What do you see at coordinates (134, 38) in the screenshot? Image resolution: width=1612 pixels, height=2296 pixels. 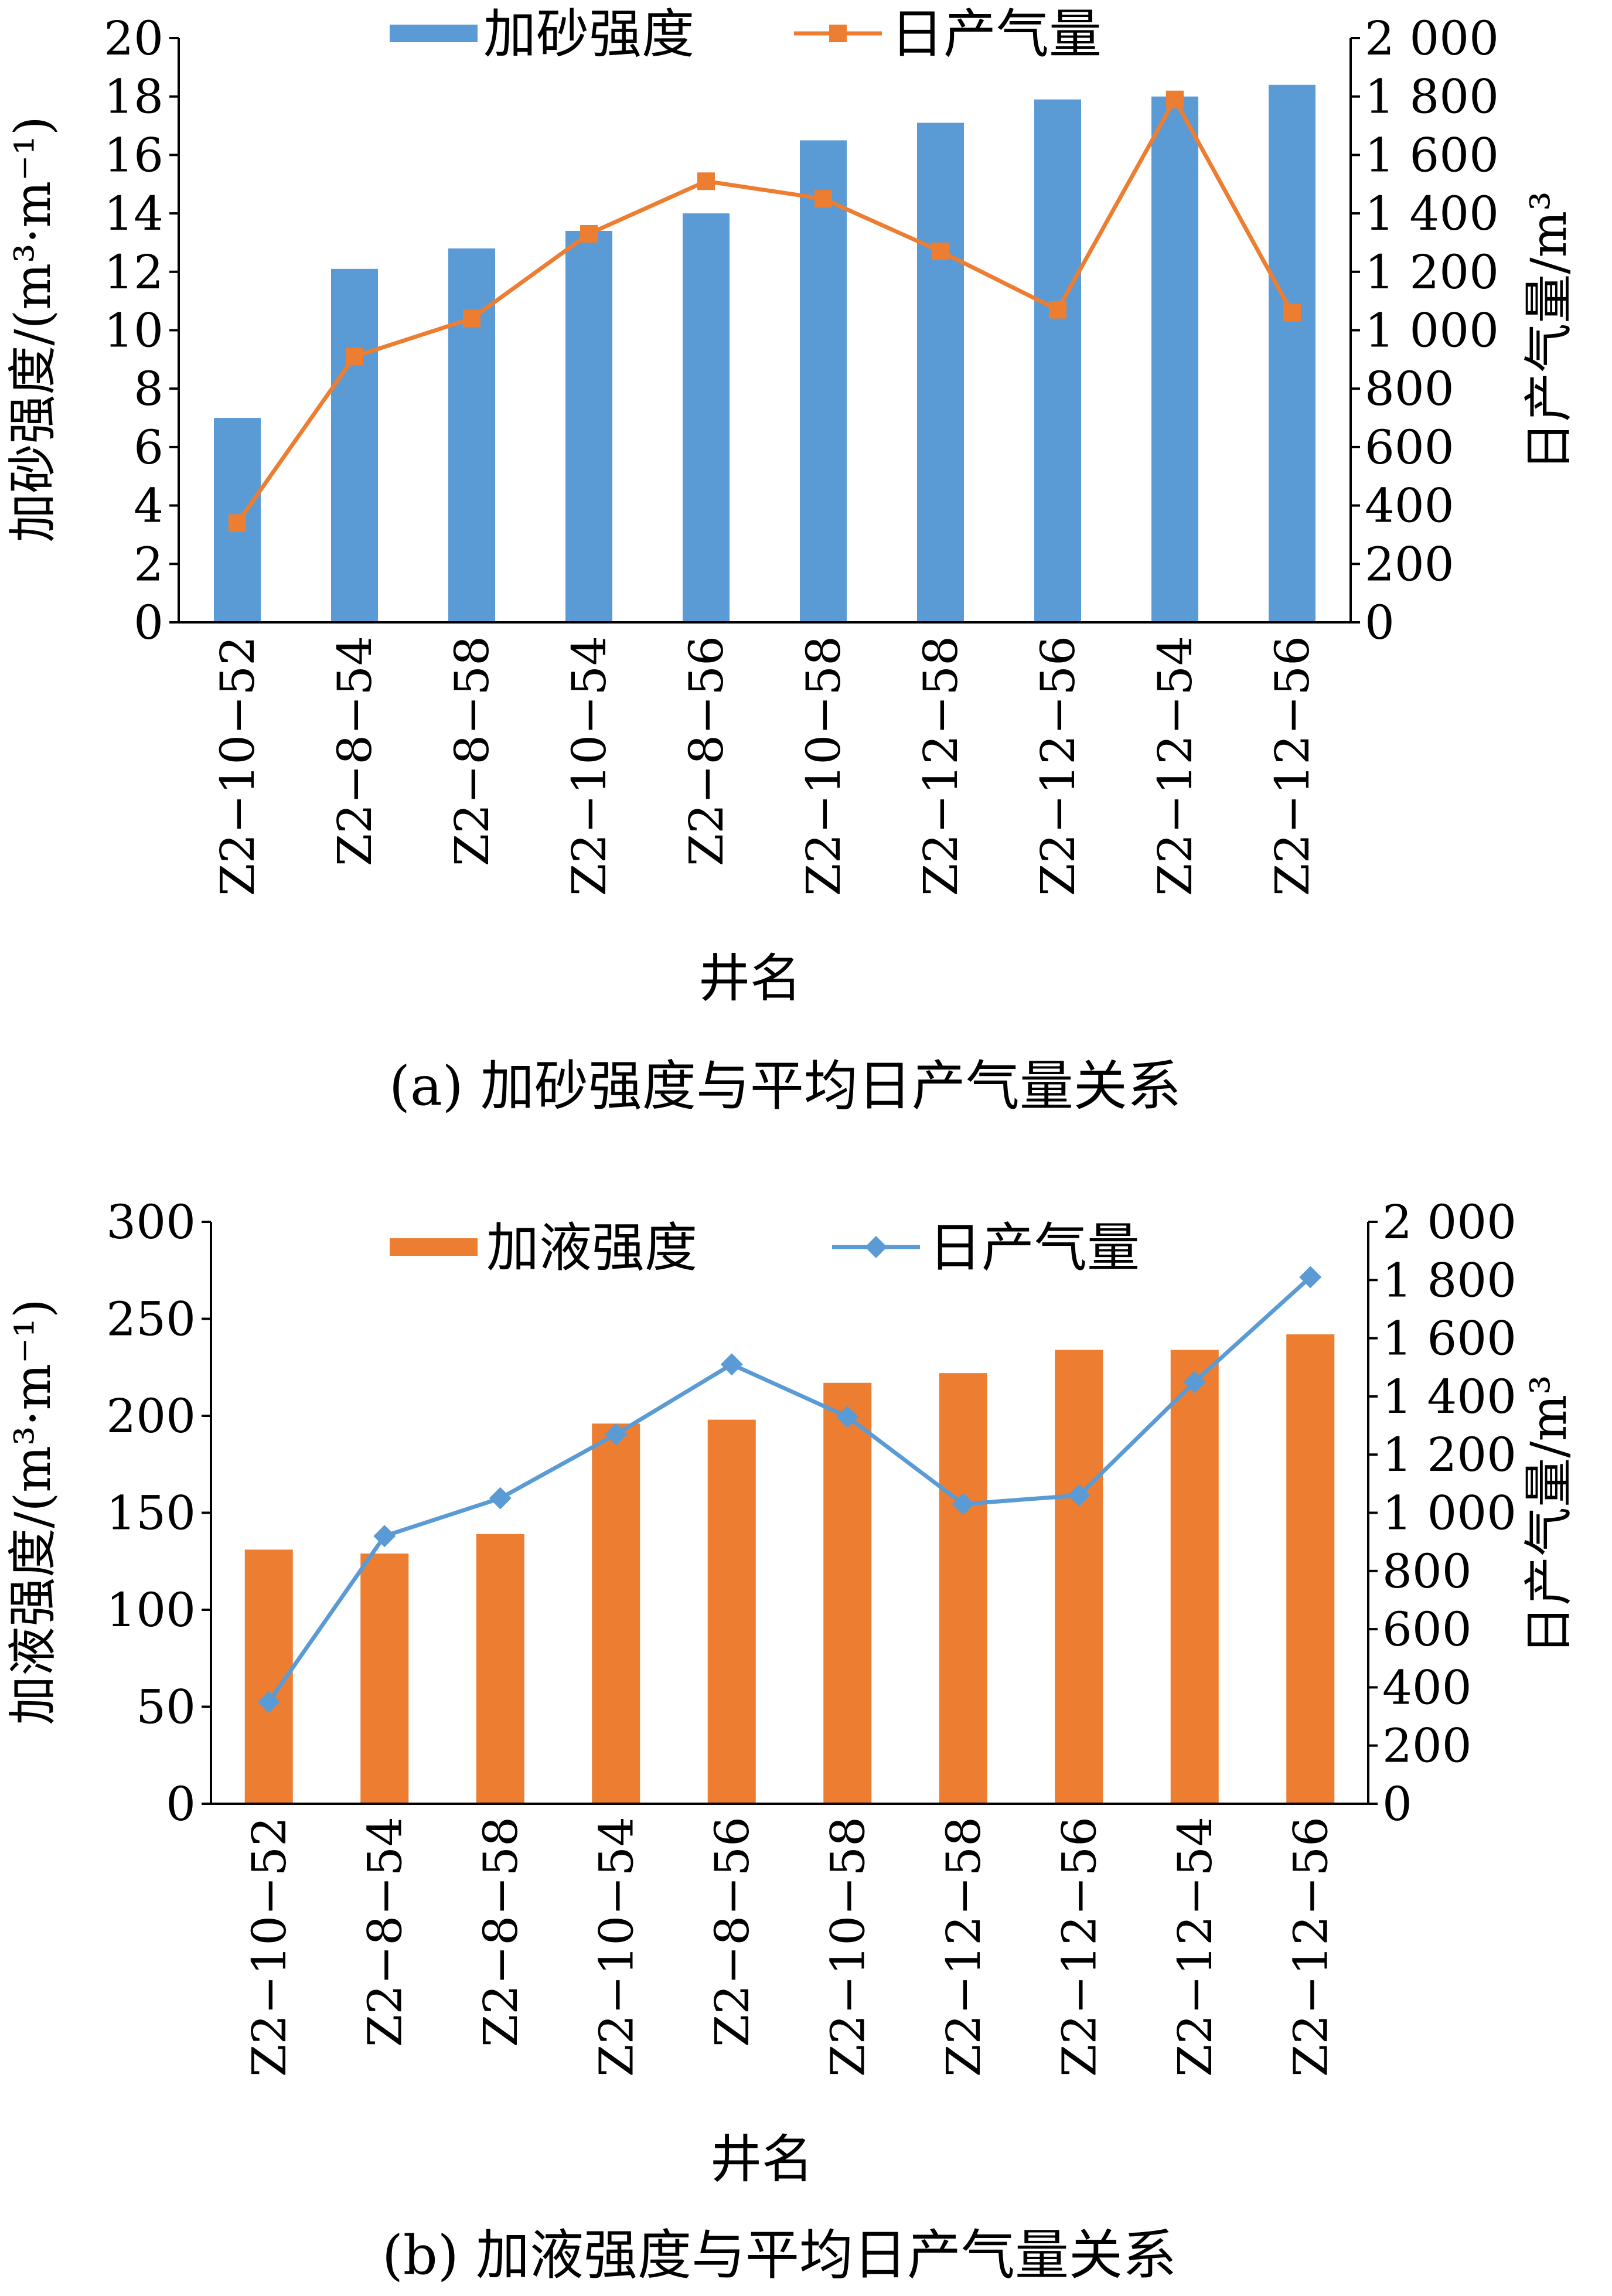 I see `chart-a-left-tick-label-10: 20` at bounding box center [134, 38].